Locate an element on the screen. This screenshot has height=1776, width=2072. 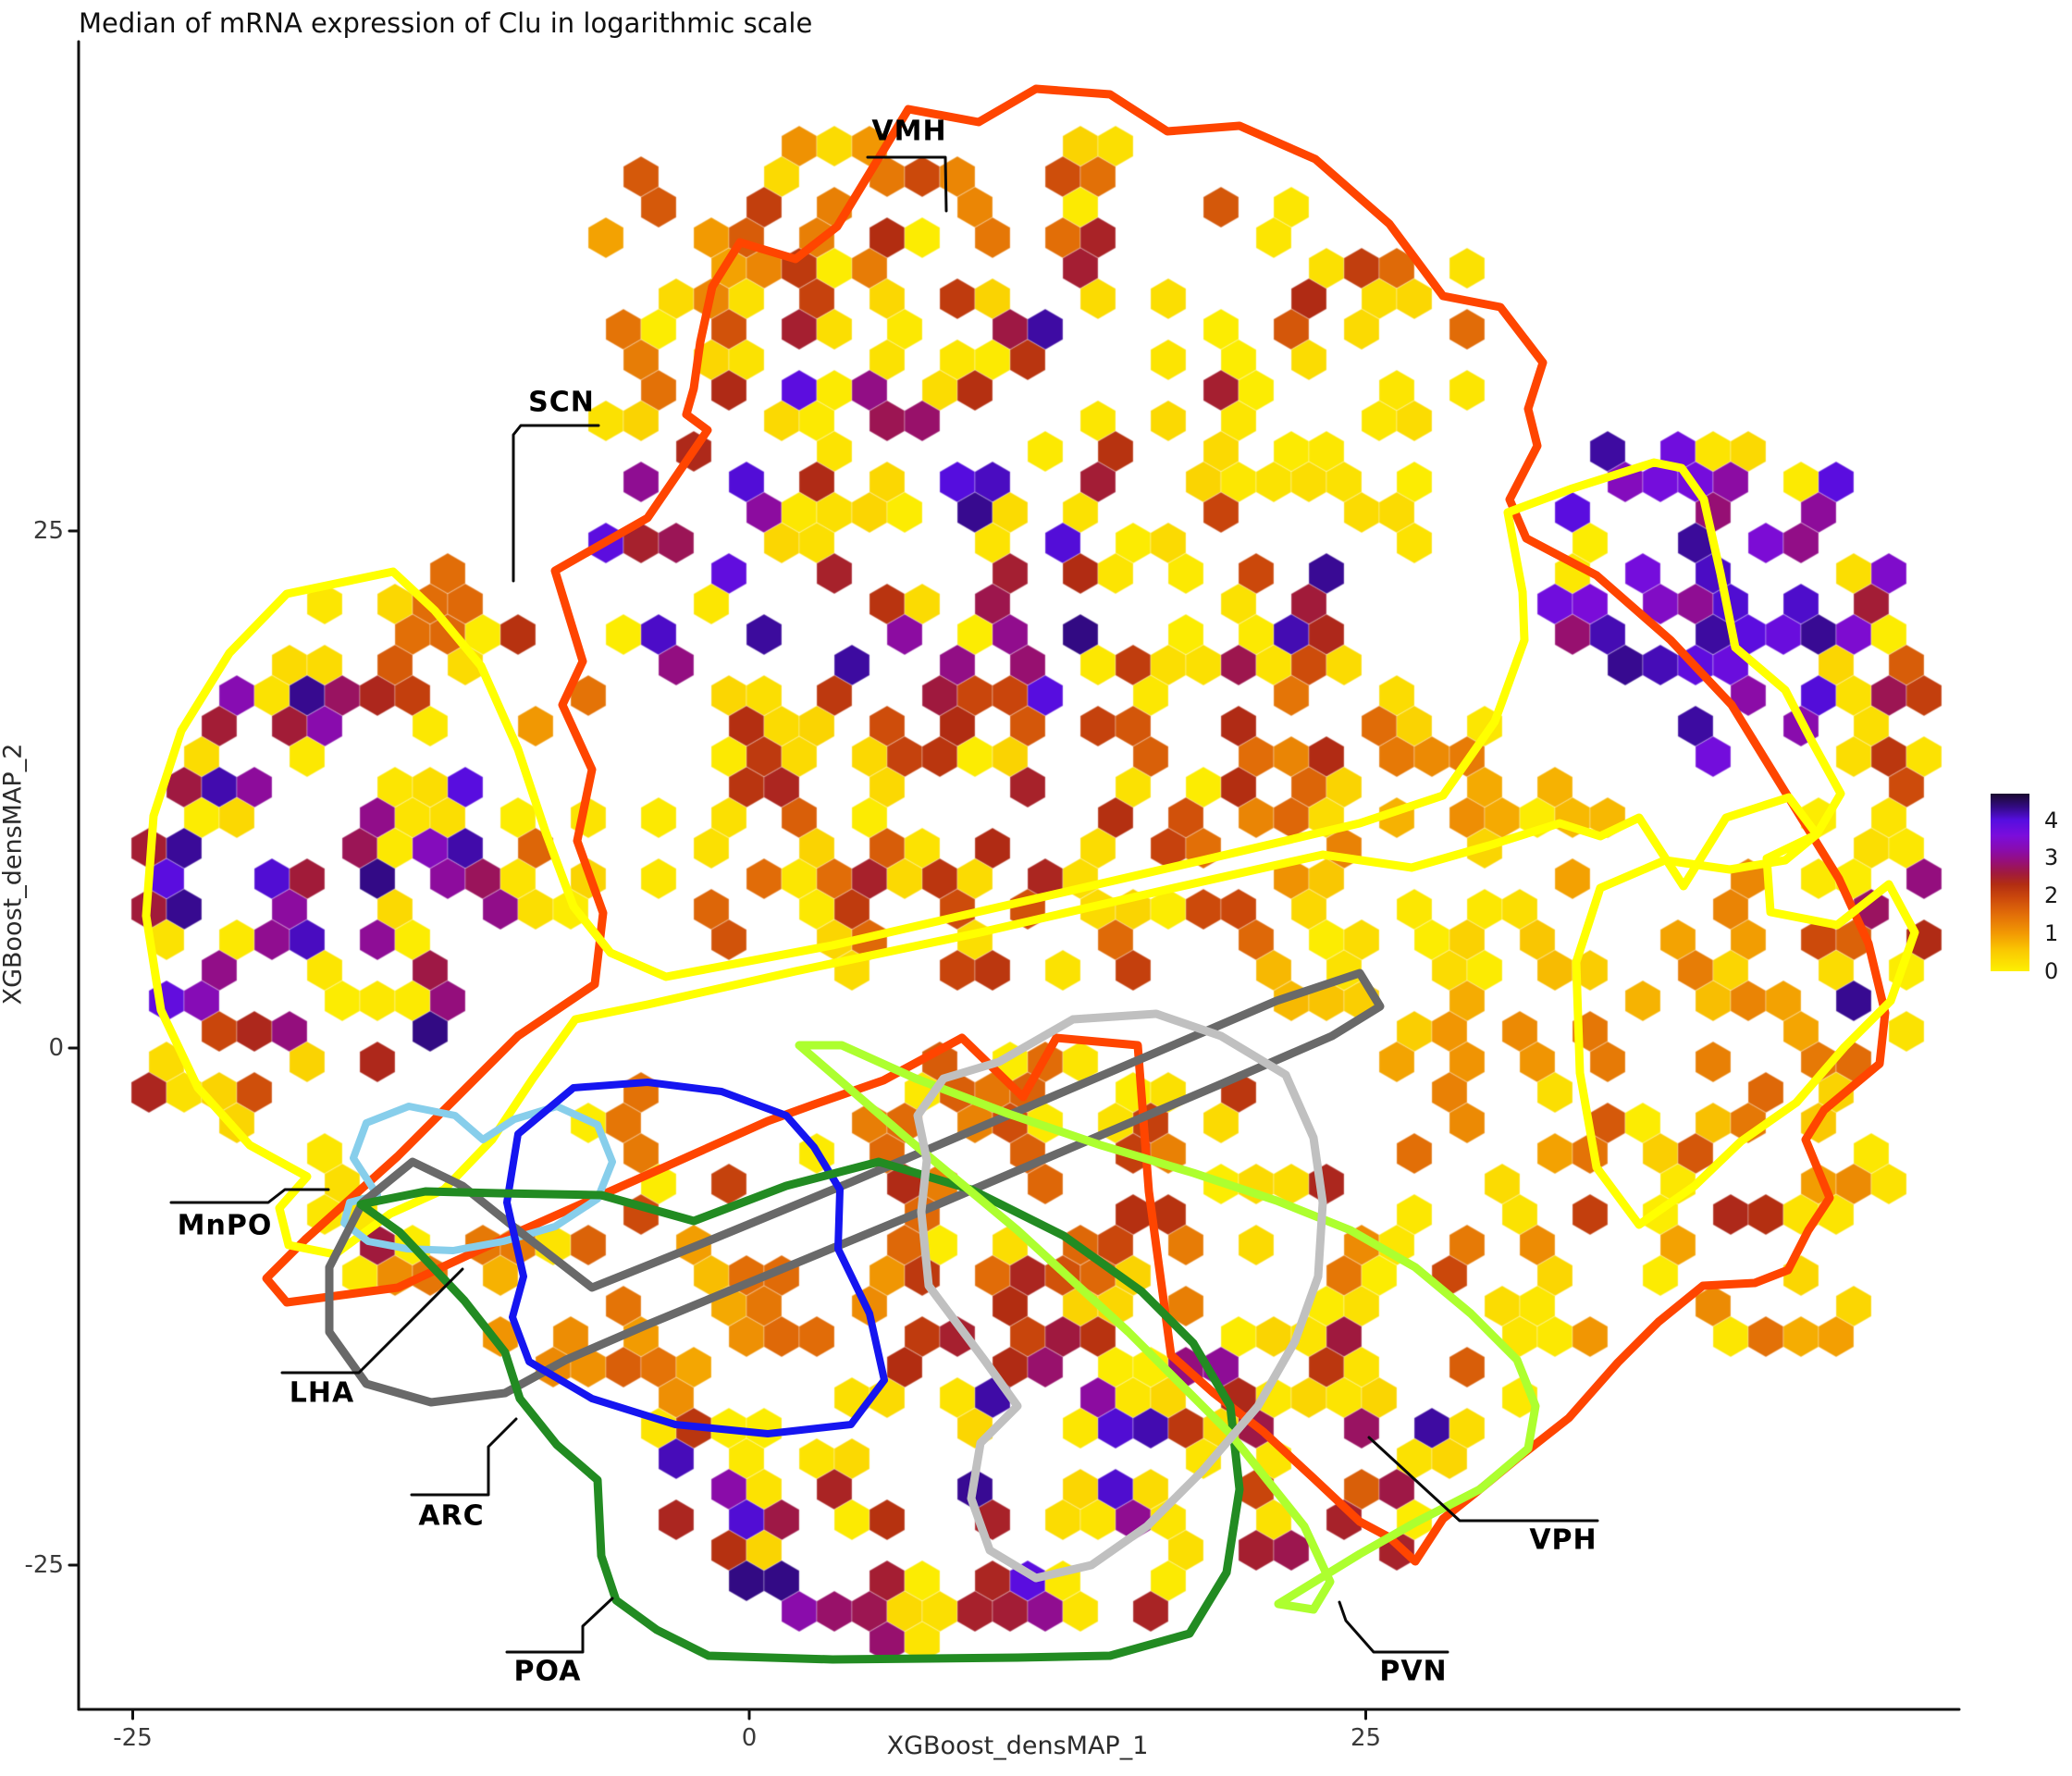
leader-line-vmh is located at coordinates (907, 184).